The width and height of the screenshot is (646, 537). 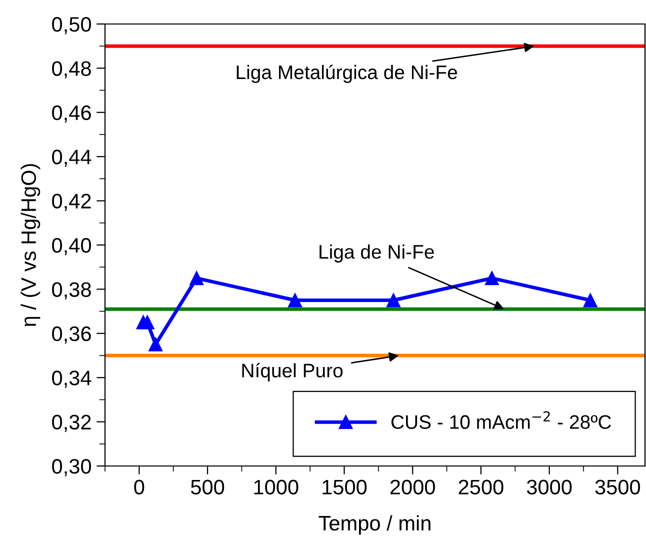 I want to click on y-tick-label: 0,40, so click(x=71, y=247).